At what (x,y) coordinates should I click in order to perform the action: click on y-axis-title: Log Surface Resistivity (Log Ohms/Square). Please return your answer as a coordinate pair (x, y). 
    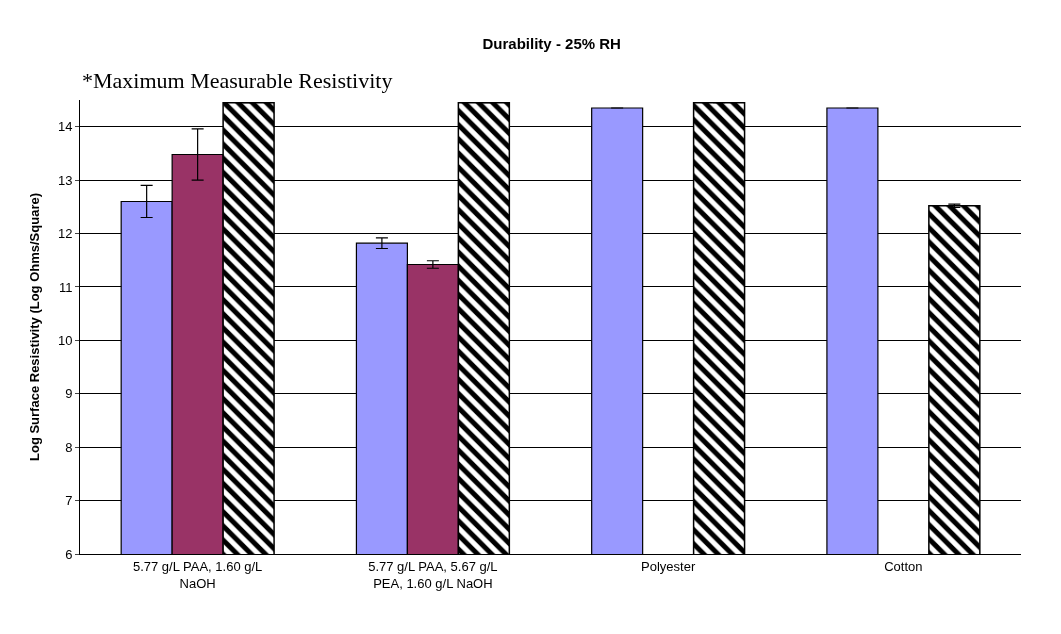
    Looking at the image, I should click on (34, 327).